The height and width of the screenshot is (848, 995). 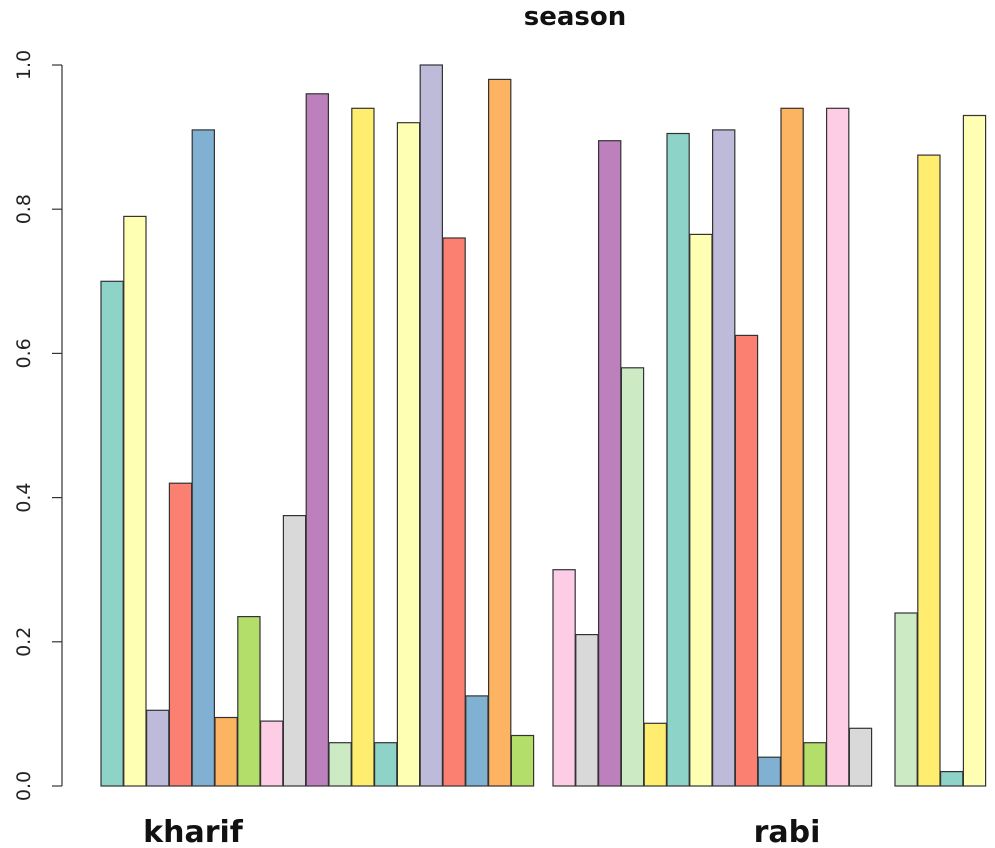 I want to click on group-label-kharif: kharif, so click(x=193, y=831).